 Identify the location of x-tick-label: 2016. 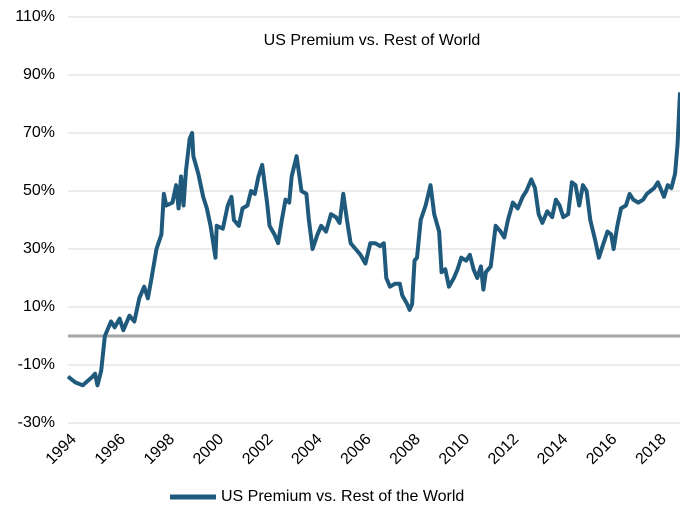
(601, 449).